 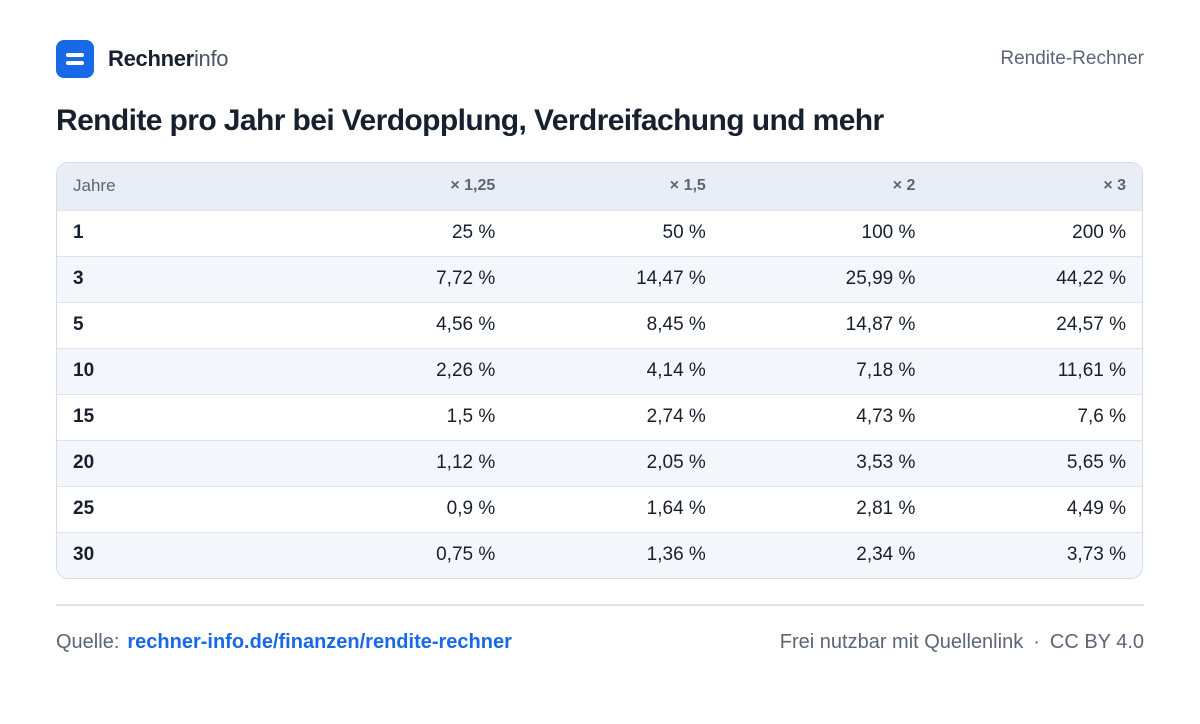 What do you see at coordinates (179, 508) in the screenshot?
I see `years-cell: 25` at bounding box center [179, 508].